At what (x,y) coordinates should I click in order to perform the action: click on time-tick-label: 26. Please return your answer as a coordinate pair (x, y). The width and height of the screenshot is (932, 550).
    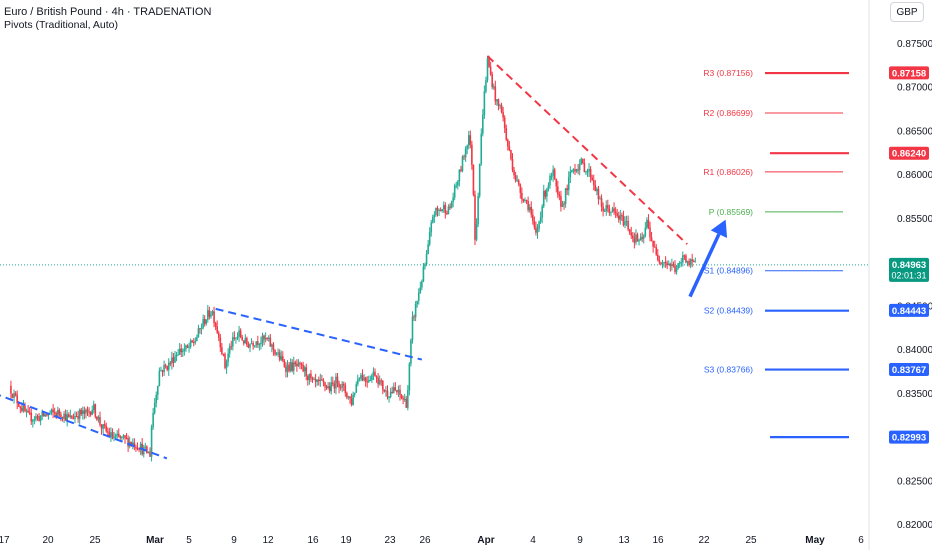
    Looking at the image, I should click on (425, 540).